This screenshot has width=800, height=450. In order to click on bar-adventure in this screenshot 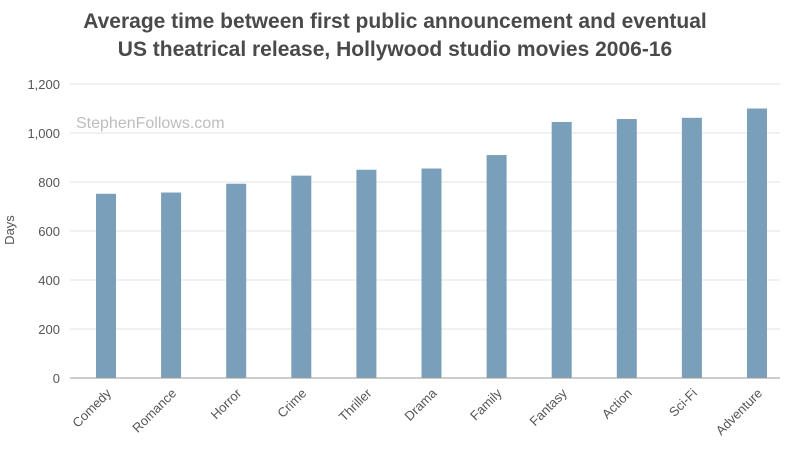, I will do `click(757, 243)`.